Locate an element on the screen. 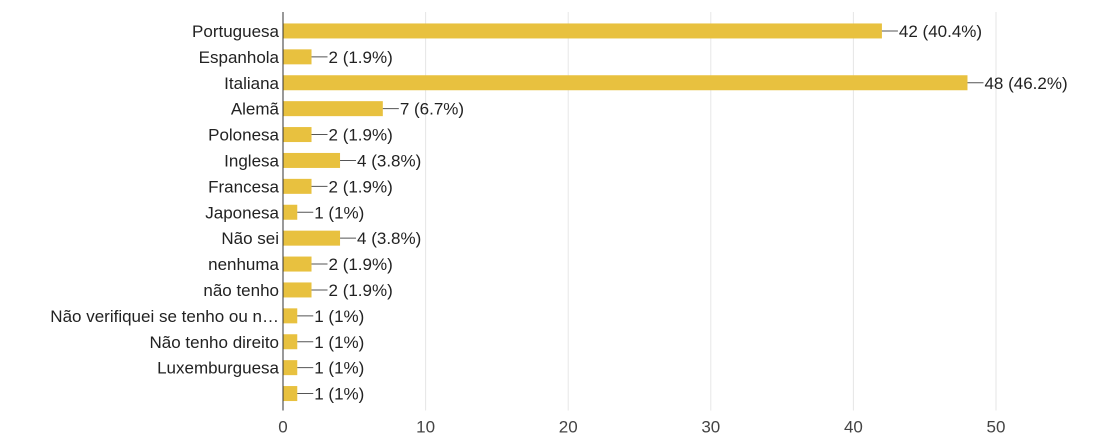  category-label: Não sei is located at coordinates (250, 238).